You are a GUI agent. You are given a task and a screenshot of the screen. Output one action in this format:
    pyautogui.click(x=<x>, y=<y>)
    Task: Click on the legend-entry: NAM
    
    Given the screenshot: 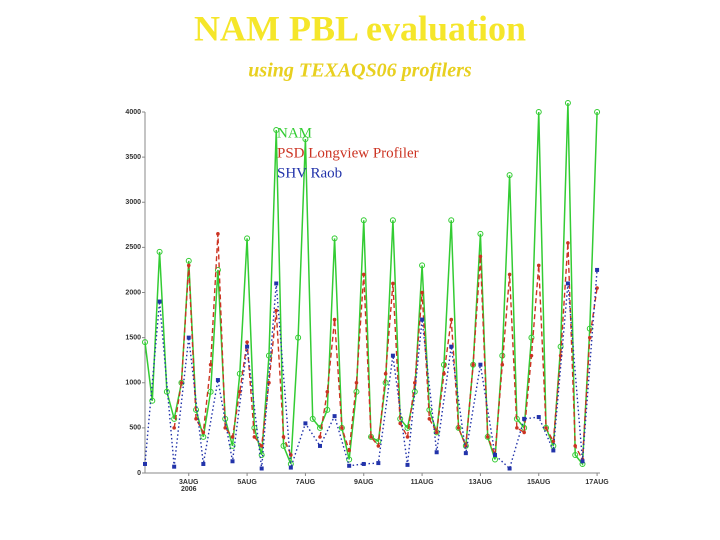 What is the action you would take?
    pyautogui.click(x=294, y=133)
    